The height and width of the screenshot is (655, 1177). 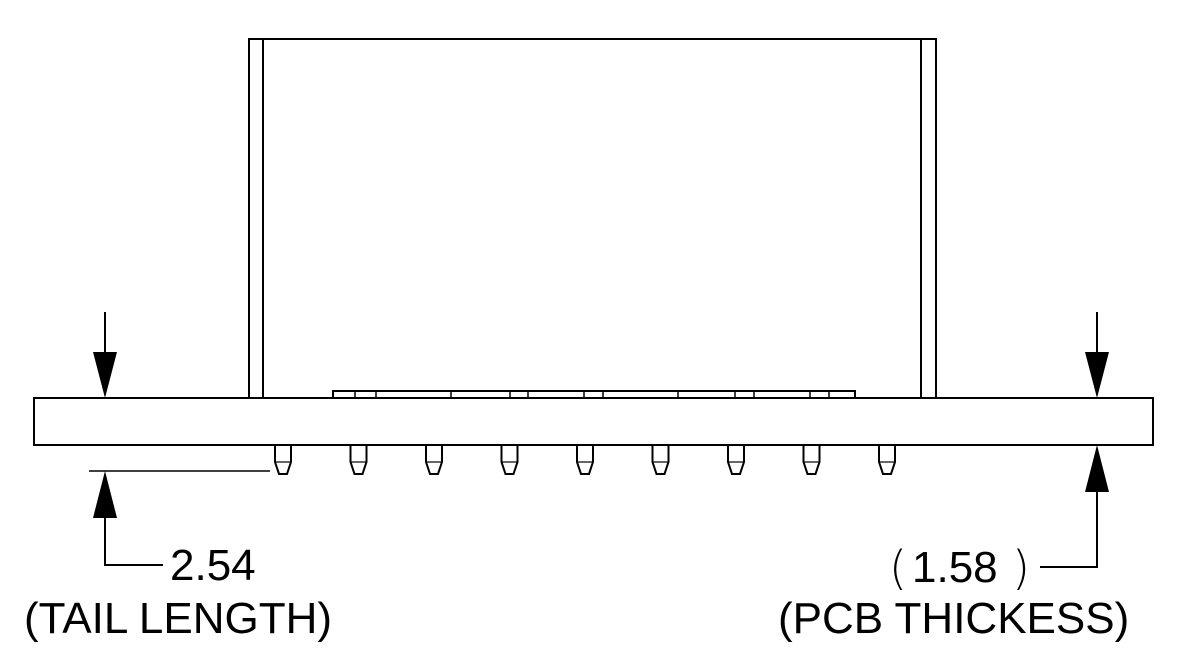 What do you see at coordinates (178, 477) in the screenshot?
I see `tail-length-dimension: 2.54 (TAIL LENGTH)` at bounding box center [178, 477].